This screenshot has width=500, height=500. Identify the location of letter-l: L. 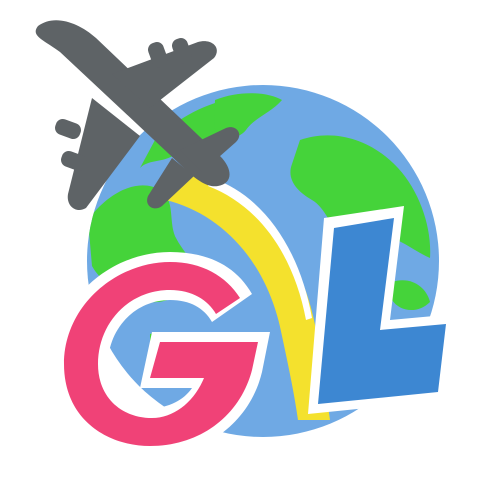
(382, 311).